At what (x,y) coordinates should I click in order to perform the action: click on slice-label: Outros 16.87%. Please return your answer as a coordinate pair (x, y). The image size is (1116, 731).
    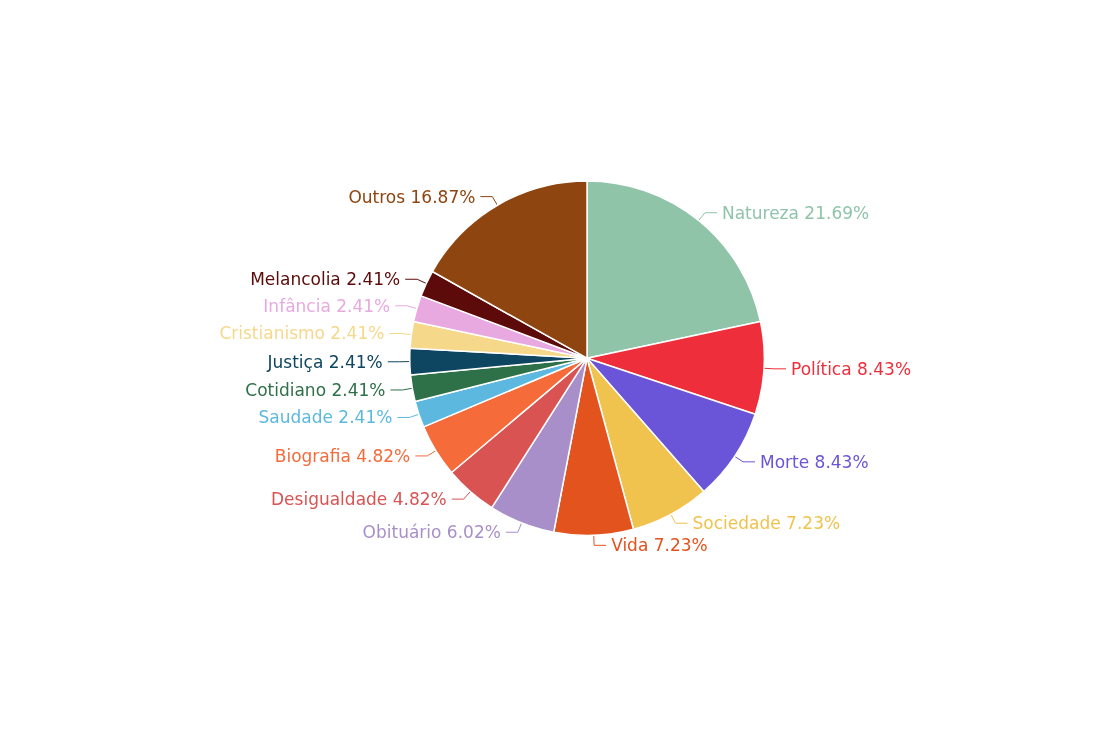
    Looking at the image, I should click on (412, 196).